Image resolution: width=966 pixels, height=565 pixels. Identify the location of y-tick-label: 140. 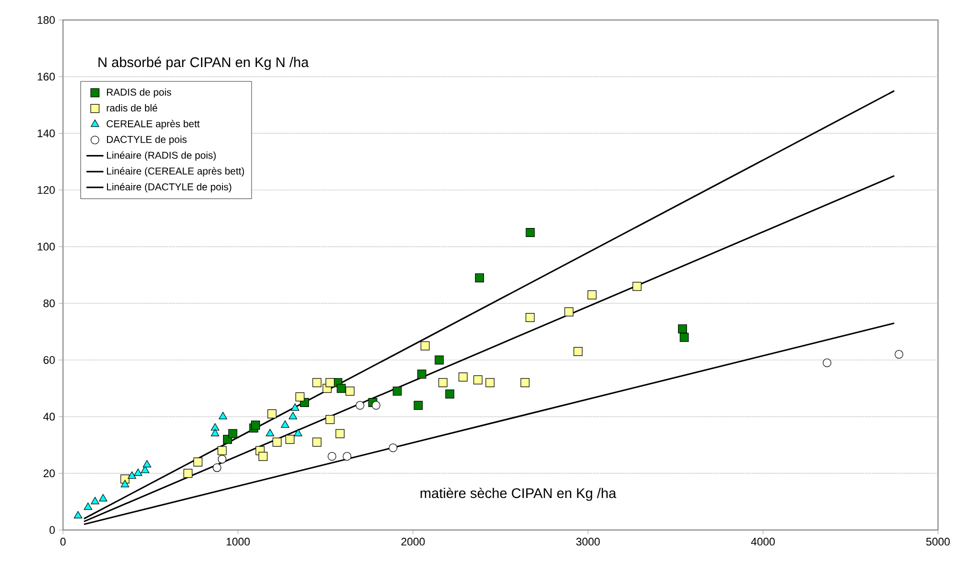
(46, 133).